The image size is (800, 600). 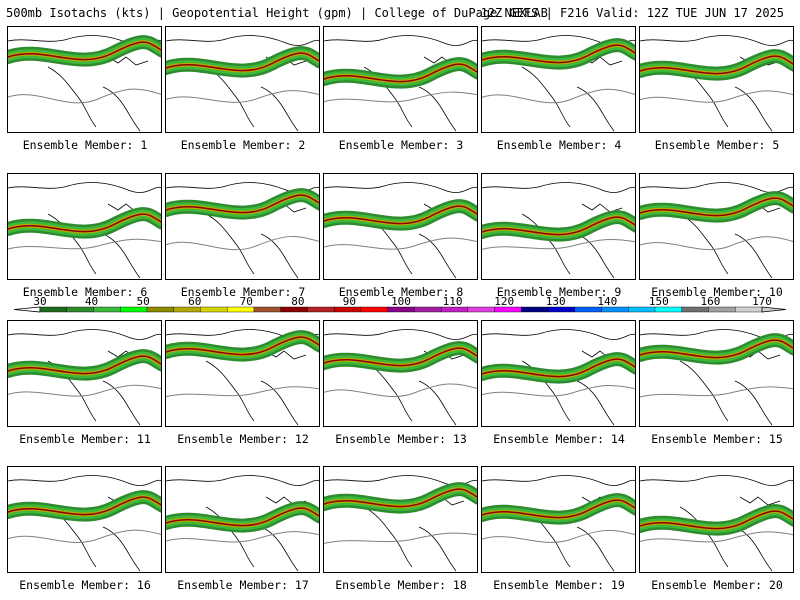 What do you see at coordinates (762, 301) in the screenshot?
I see `colorbar-tick-label: 170` at bounding box center [762, 301].